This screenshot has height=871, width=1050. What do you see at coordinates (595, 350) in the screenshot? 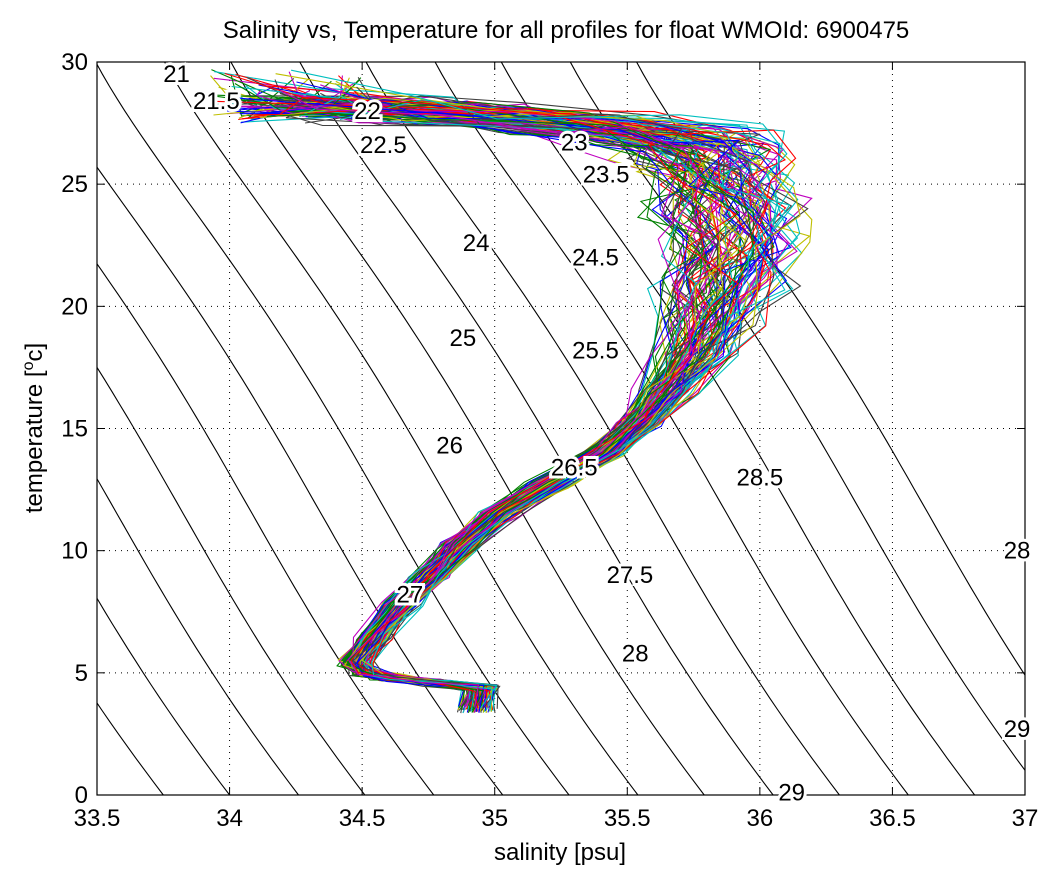
I see `isopycnal-label: 25.5` at bounding box center [595, 350].